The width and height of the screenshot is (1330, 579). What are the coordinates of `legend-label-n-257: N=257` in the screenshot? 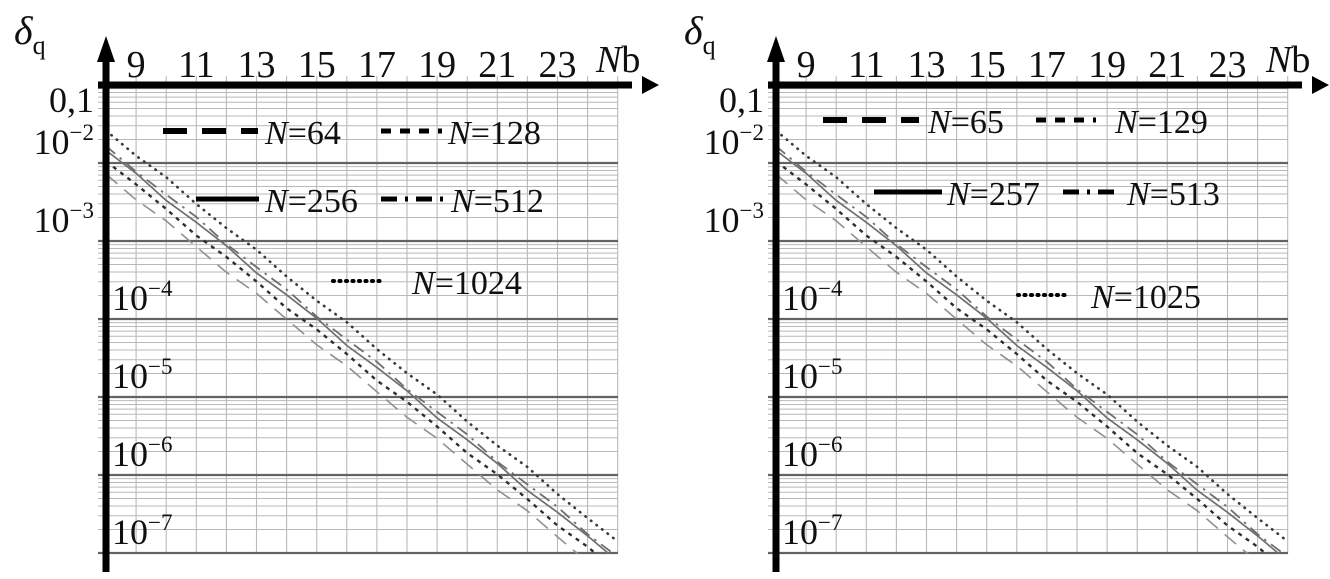 It's located at (993, 194).